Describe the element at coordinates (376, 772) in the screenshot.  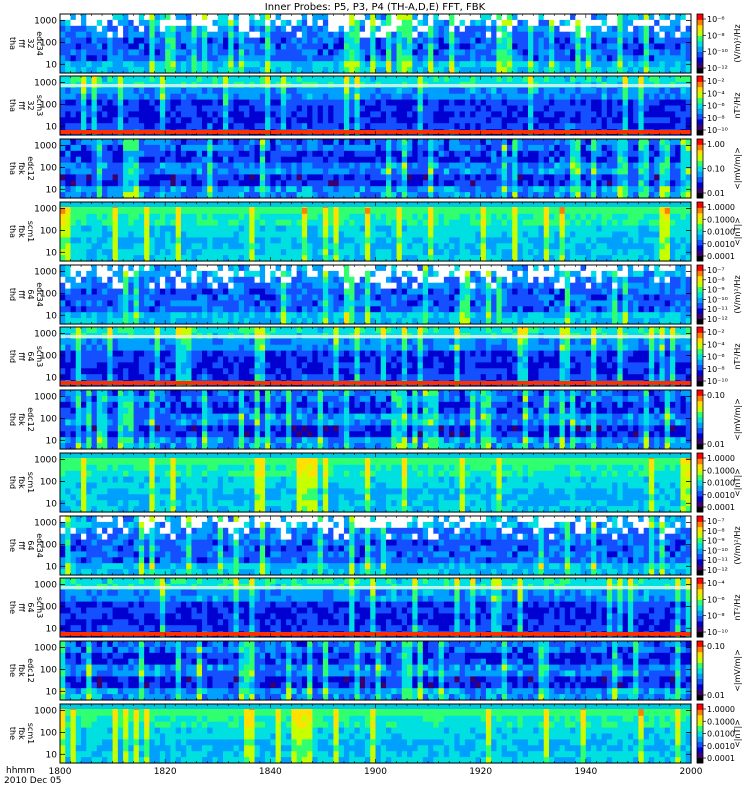
I see `time-axis: 1800 1820 1840 1900 1920 1940 2000` at that location.